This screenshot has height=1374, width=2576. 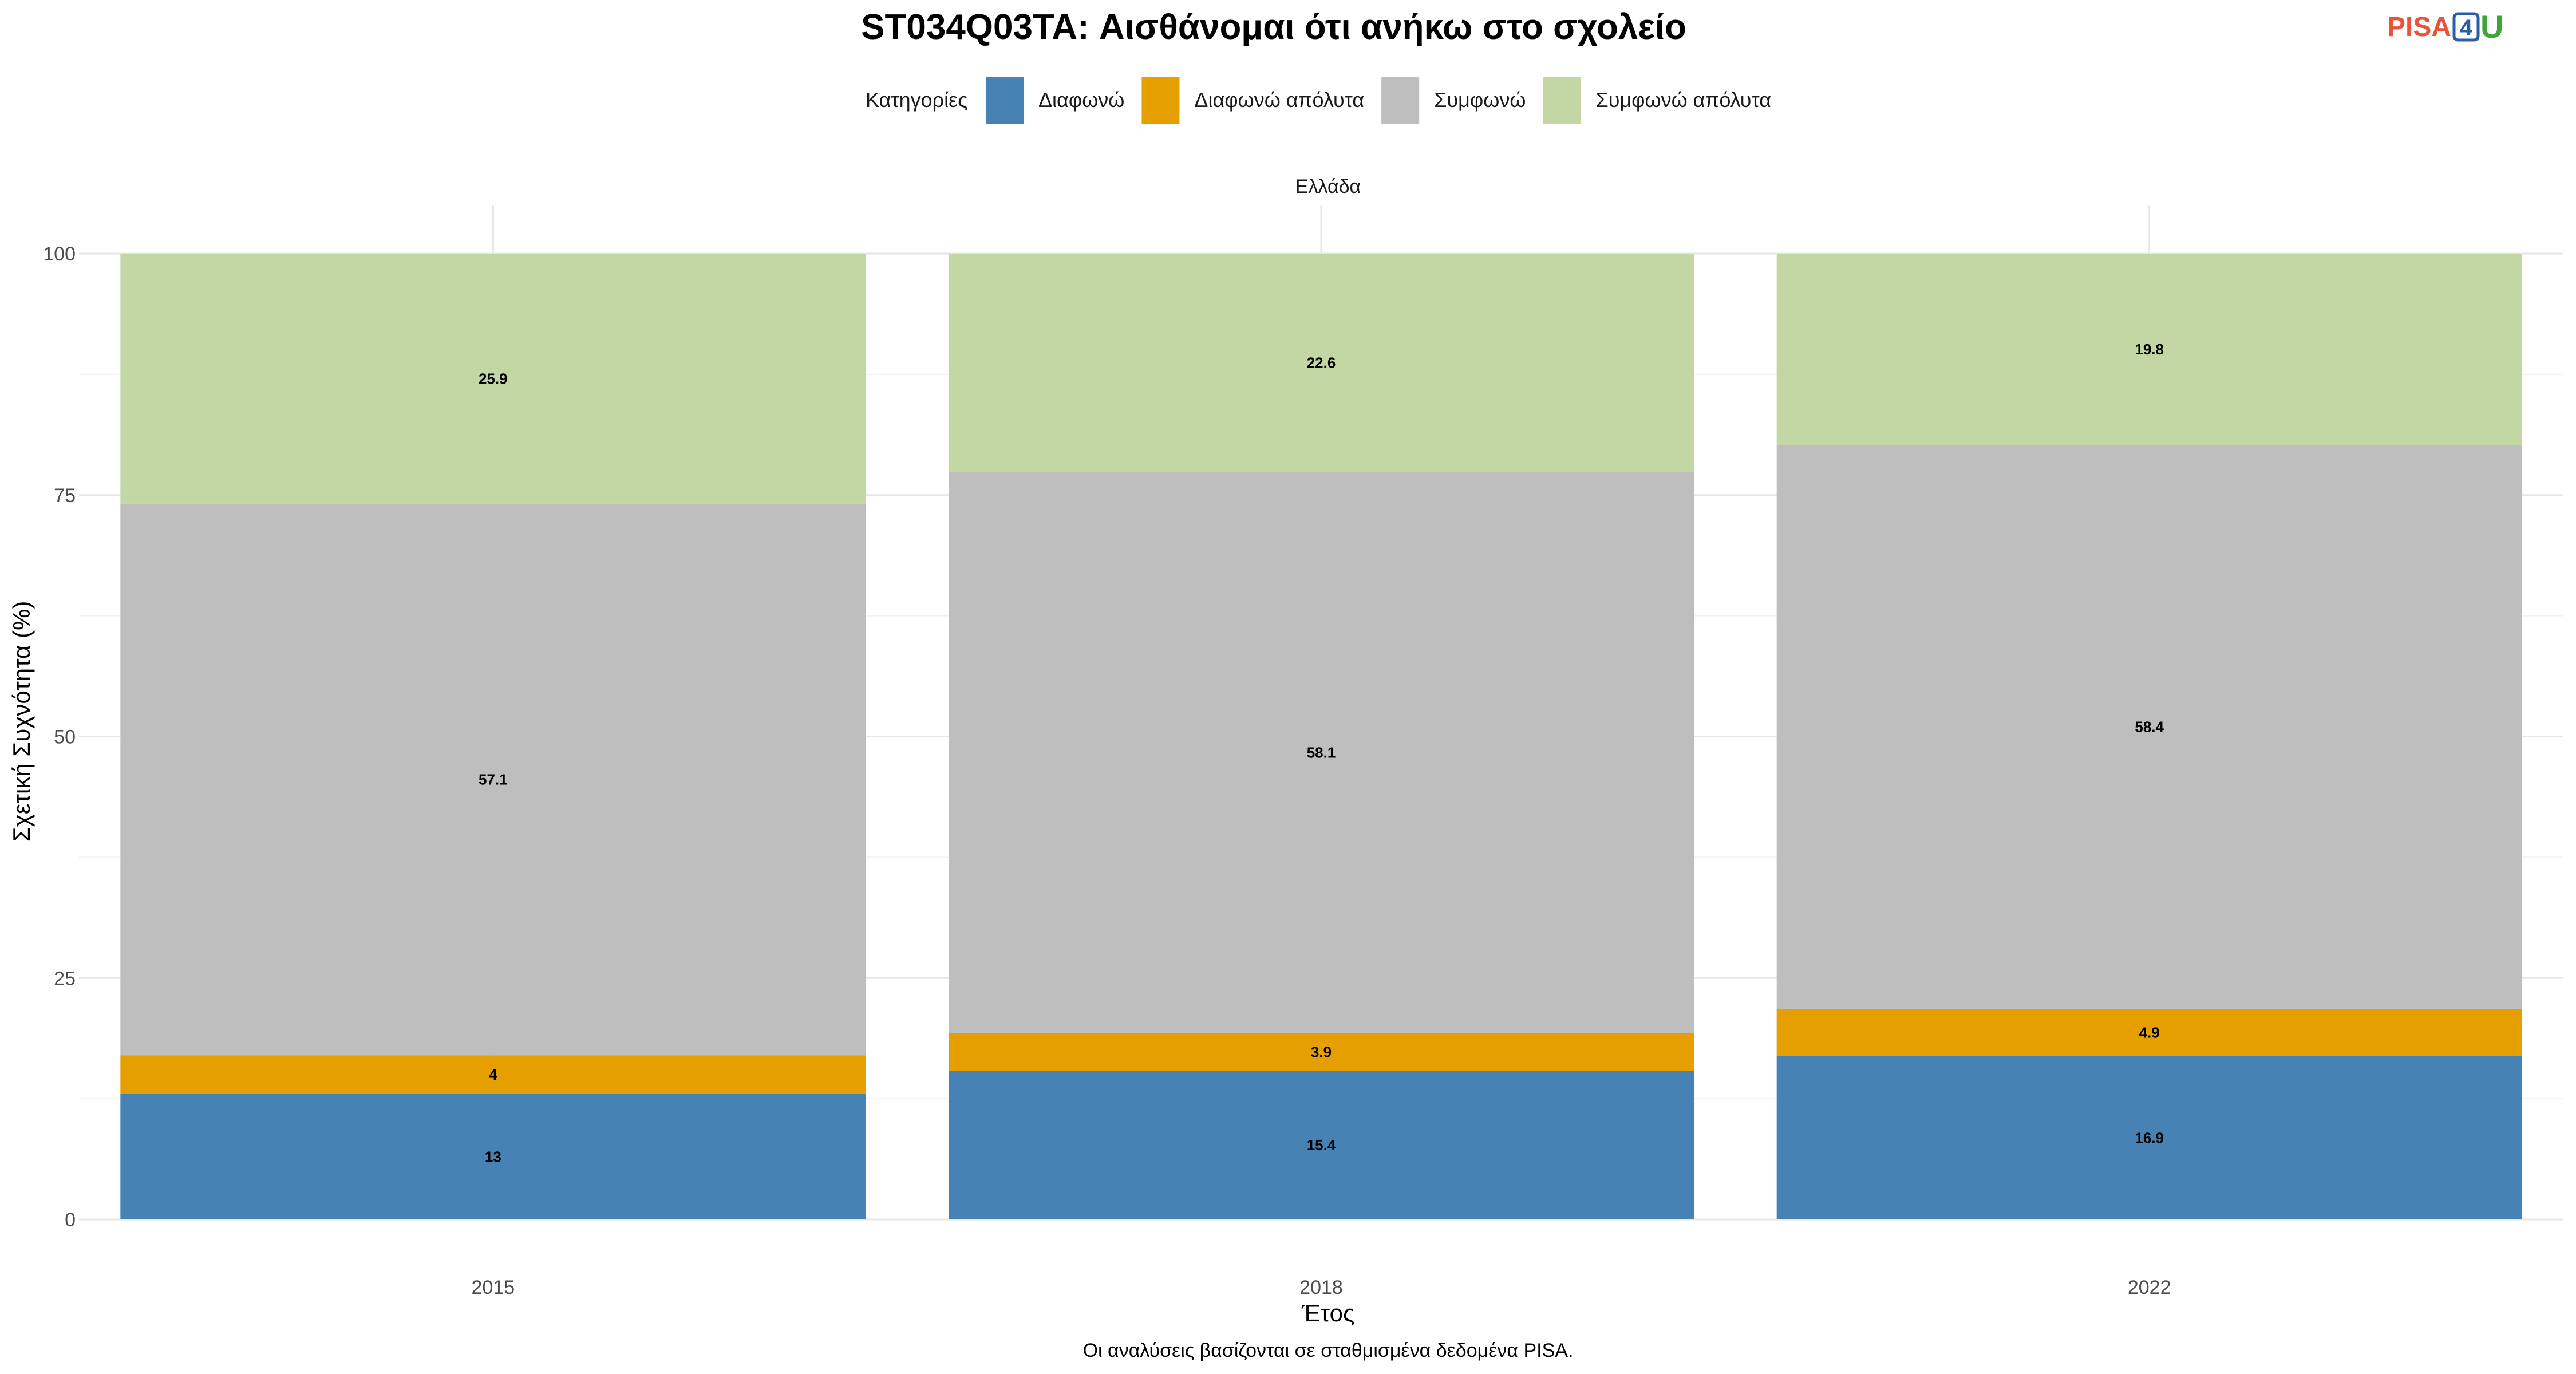 What do you see at coordinates (70, 1220) in the screenshot?
I see `y-tick-label: 0` at bounding box center [70, 1220].